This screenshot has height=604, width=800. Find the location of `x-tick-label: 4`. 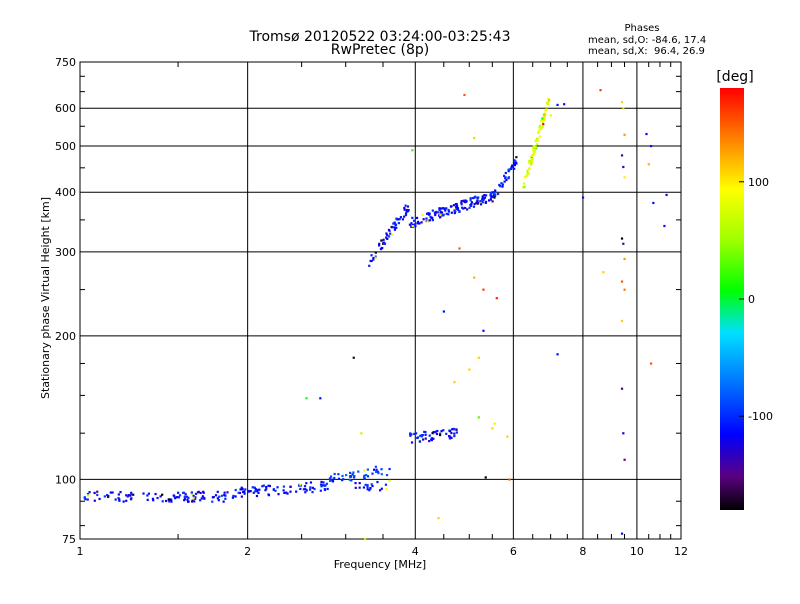

x-tick-label: 4 is located at coordinates (415, 551).